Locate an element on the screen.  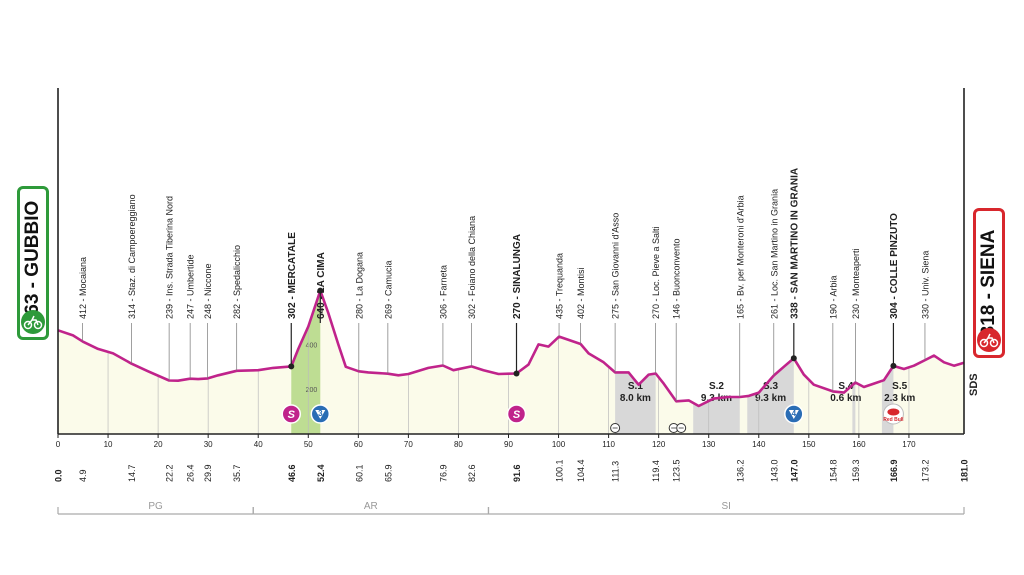
km-tick-label: 50 is located at coordinates (308, 444).